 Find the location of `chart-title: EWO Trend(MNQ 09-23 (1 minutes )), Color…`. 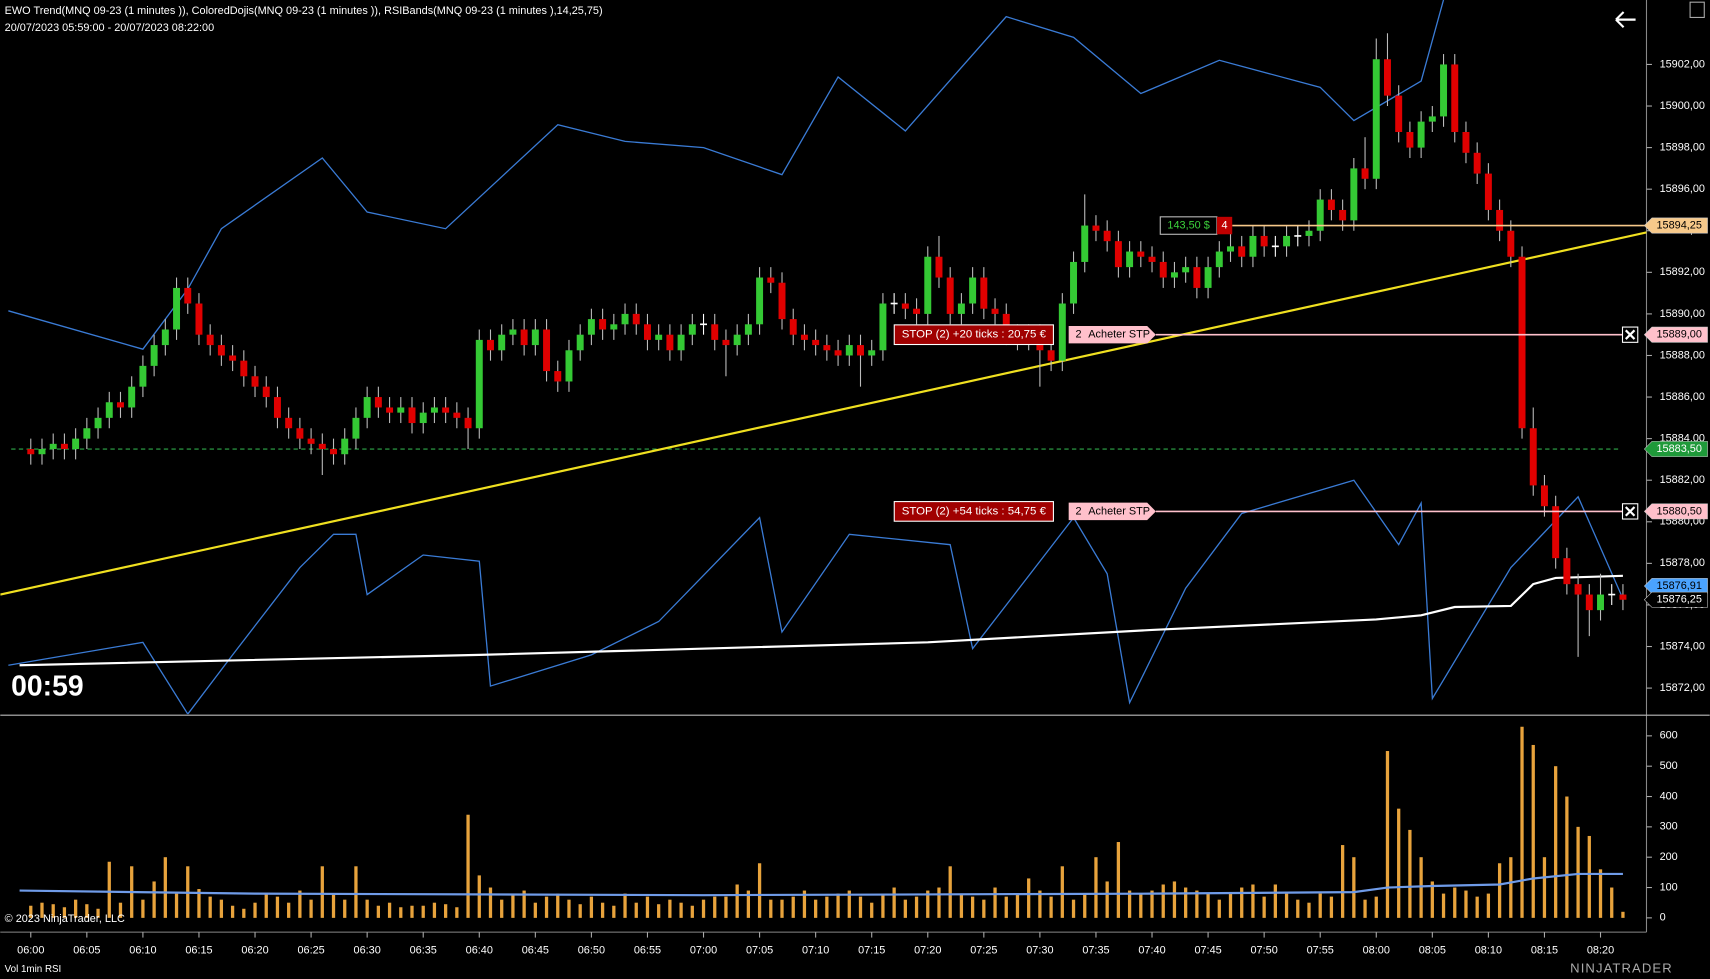

chart-title: EWO Trend(MNQ 09-23 (1 minutes )), Color… is located at coordinates (304, 11).